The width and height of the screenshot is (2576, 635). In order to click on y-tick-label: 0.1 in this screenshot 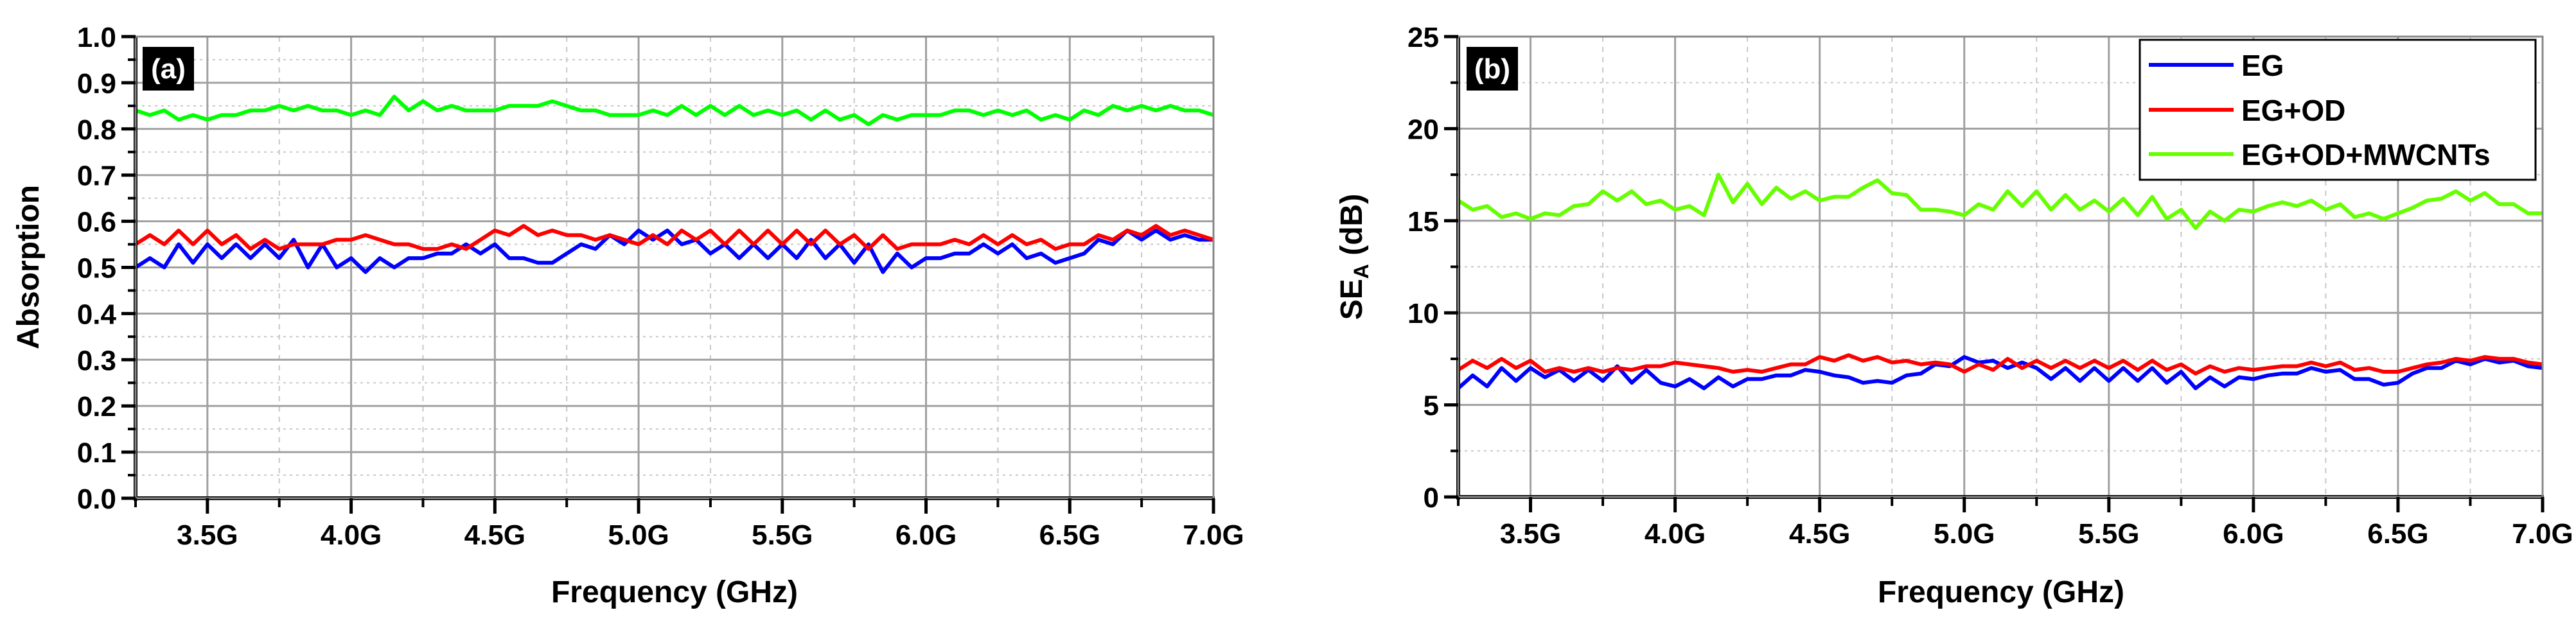, I will do `click(96, 453)`.